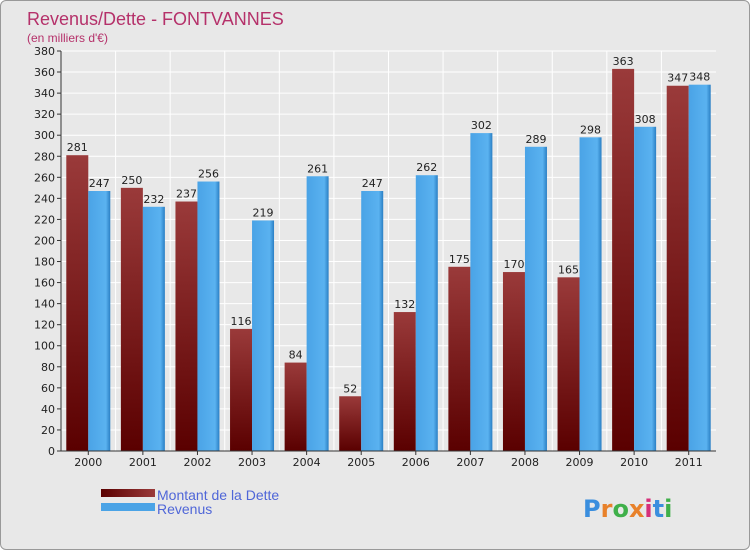 Image resolution: width=750 pixels, height=550 pixels. What do you see at coordinates (44, 156) in the screenshot?
I see `y-tick-label: 280` at bounding box center [44, 156].